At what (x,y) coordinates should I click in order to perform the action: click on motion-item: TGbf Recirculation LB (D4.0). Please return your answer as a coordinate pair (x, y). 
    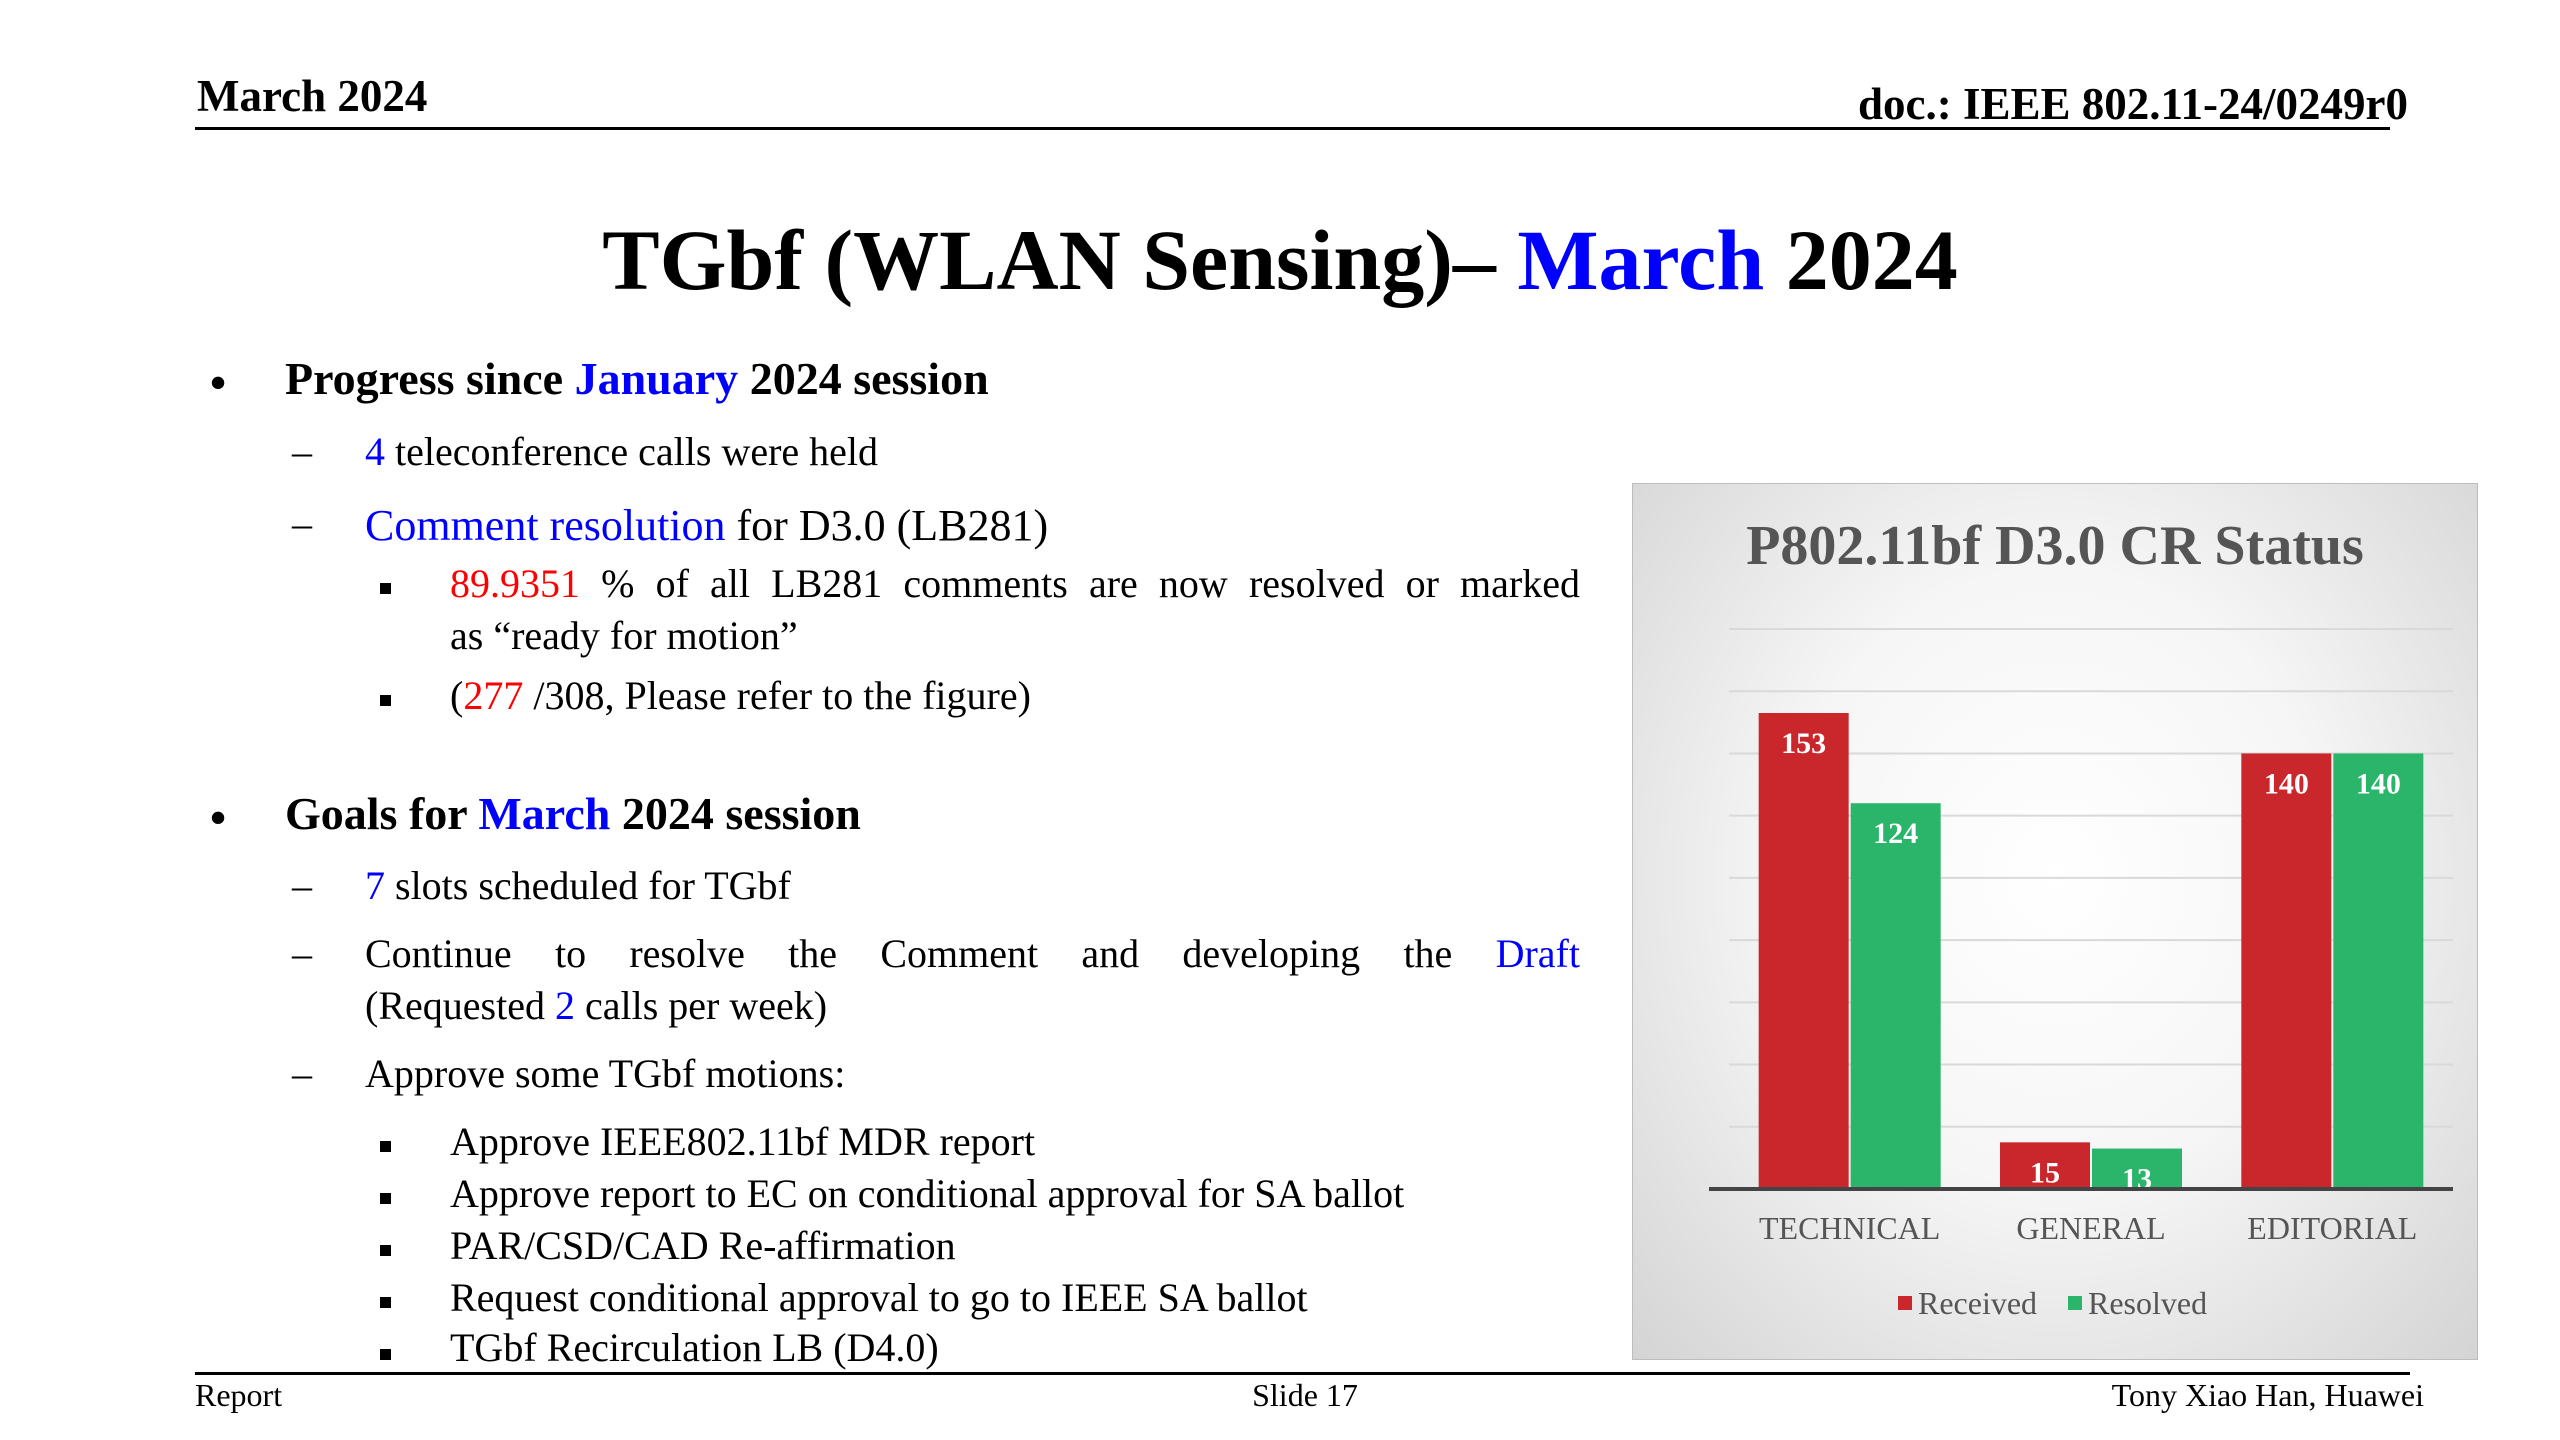
    Looking at the image, I should click on (694, 1347).